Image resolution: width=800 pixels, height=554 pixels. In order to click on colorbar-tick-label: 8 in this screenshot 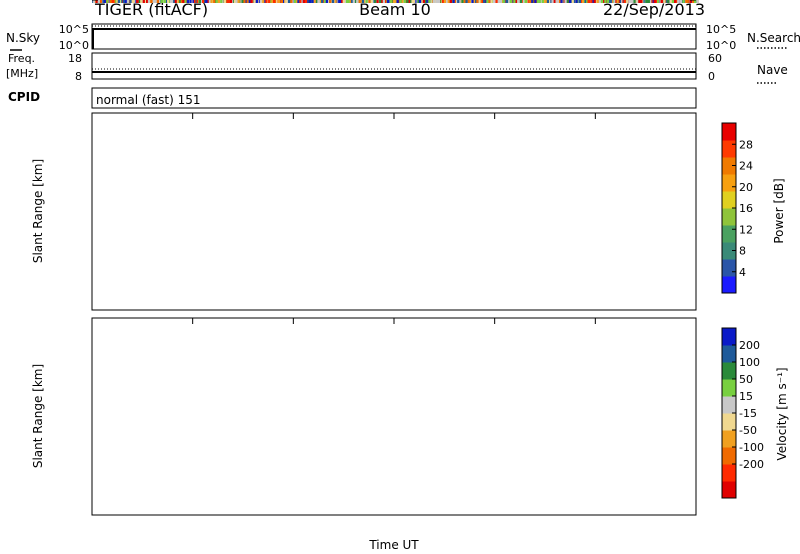, I will do `click(742, 251)`.